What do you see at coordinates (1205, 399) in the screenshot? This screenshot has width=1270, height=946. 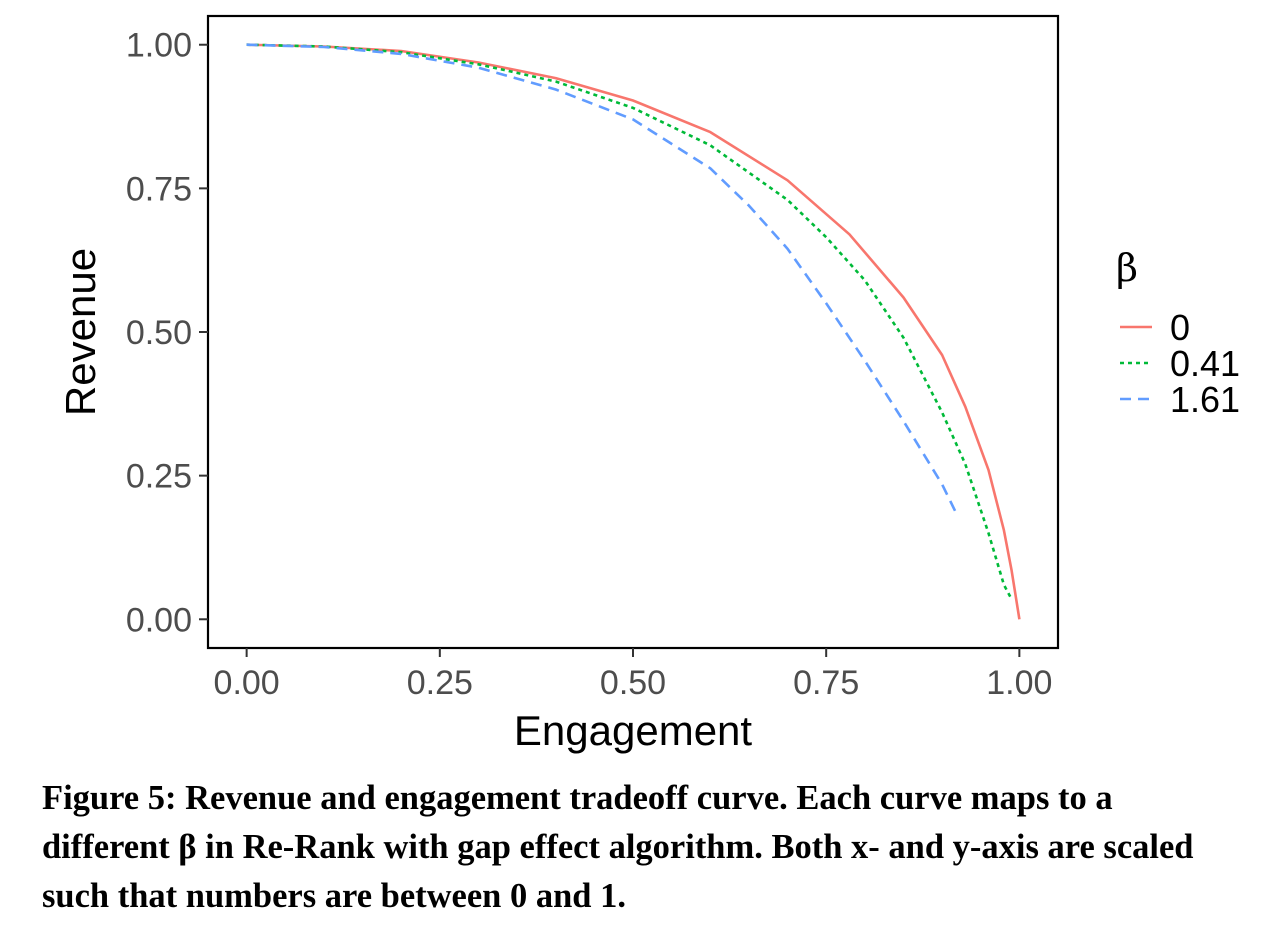 I see `legend-label: 1.61` at bounding box center [1205, 399].